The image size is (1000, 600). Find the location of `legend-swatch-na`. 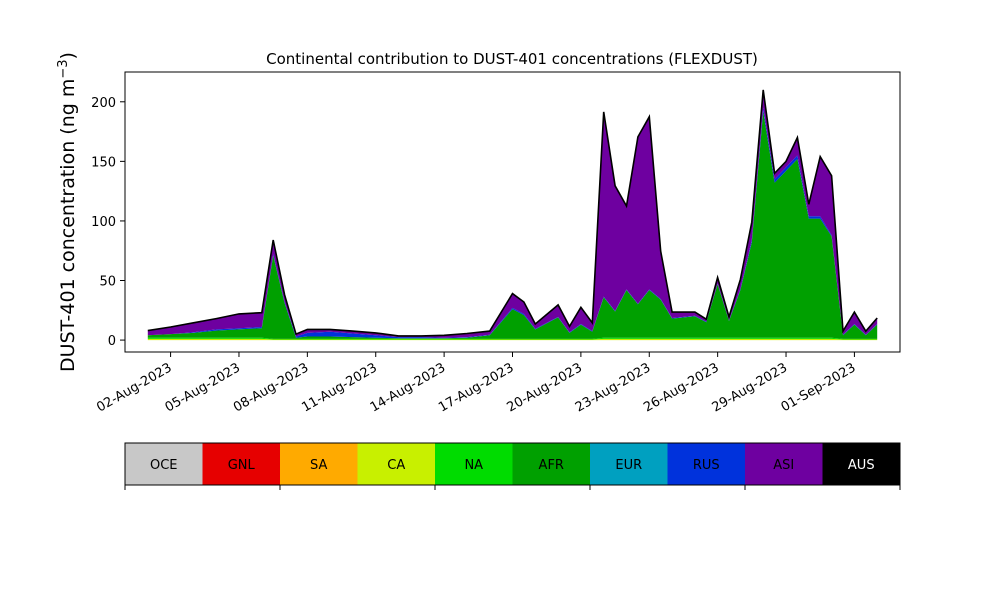

legend-swatch-na is located at coordinates (474, 464).